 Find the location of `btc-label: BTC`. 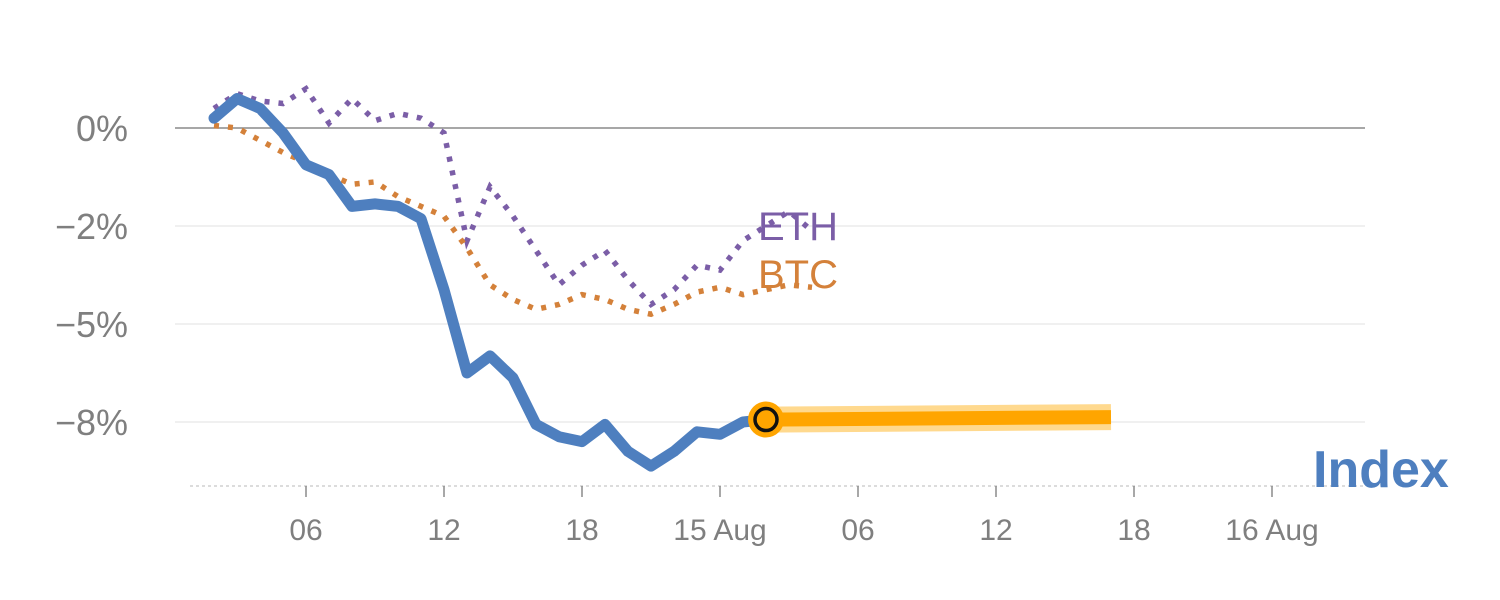

btc-label: BTC is located at coordinates (798, 275).